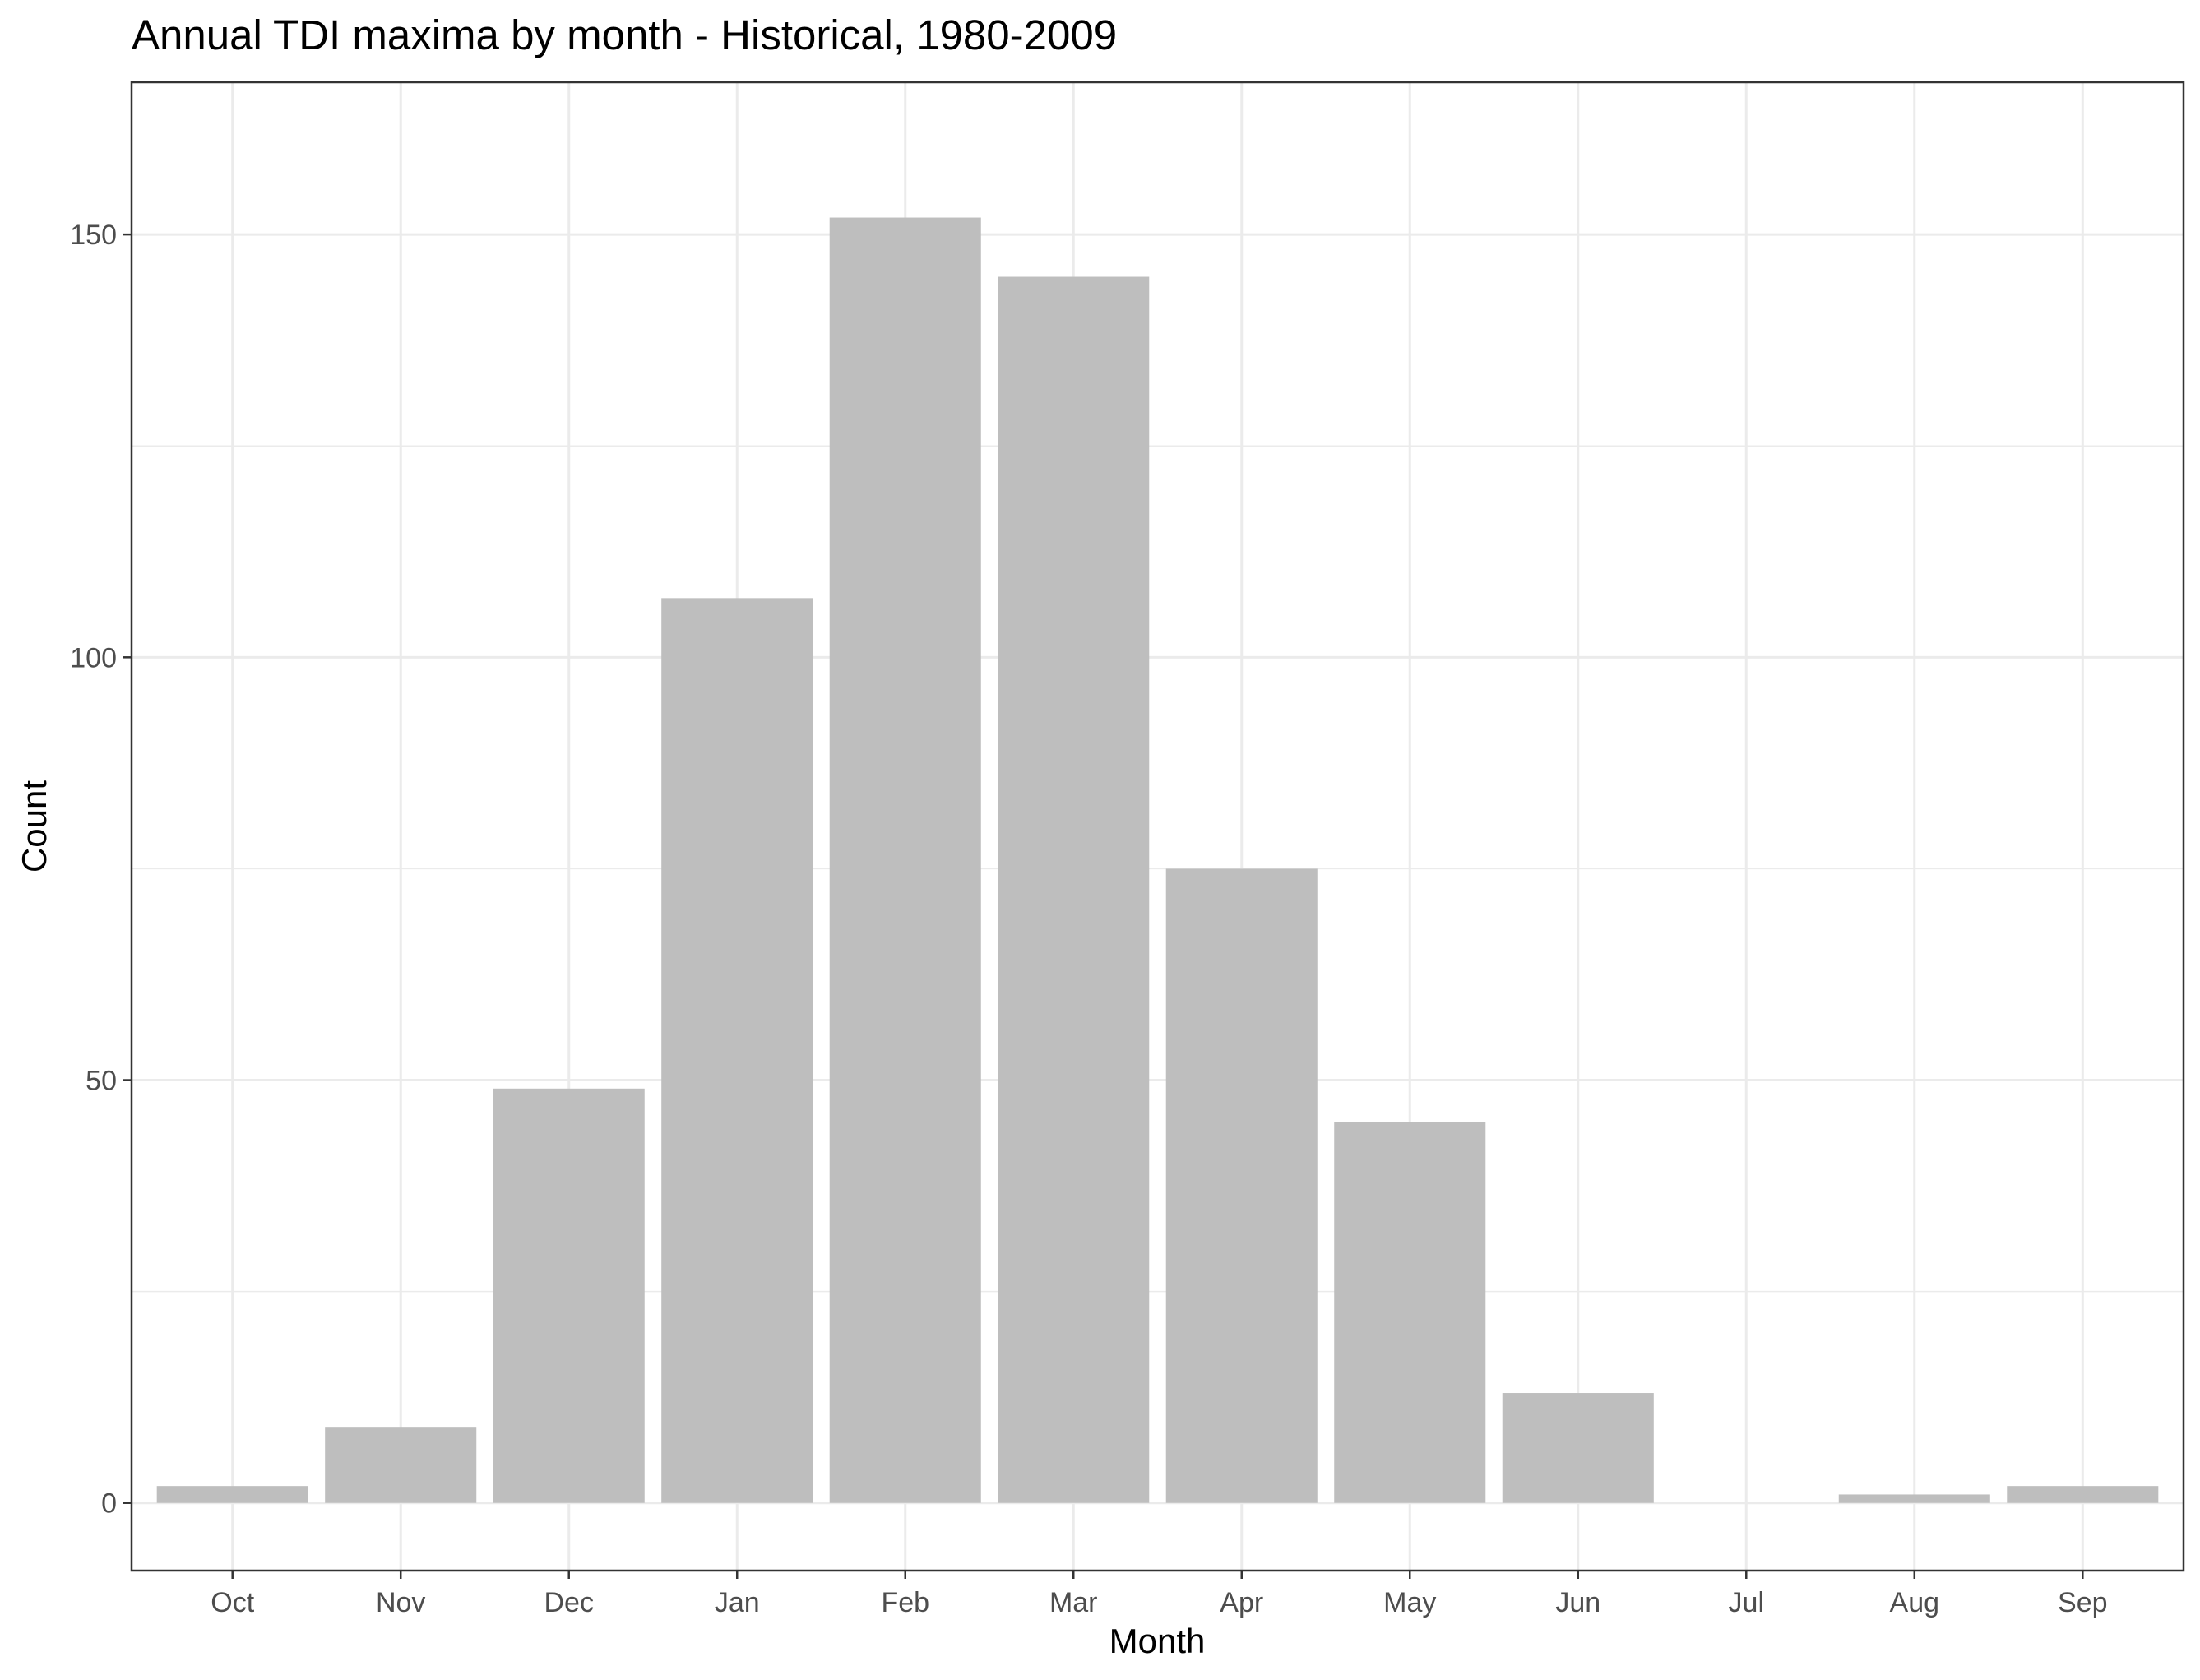 This screenshot has width=2200, height=1680. Describe the element at coordinates (1241, 1185) in the screenshot. I see `bar-apr` at that location.